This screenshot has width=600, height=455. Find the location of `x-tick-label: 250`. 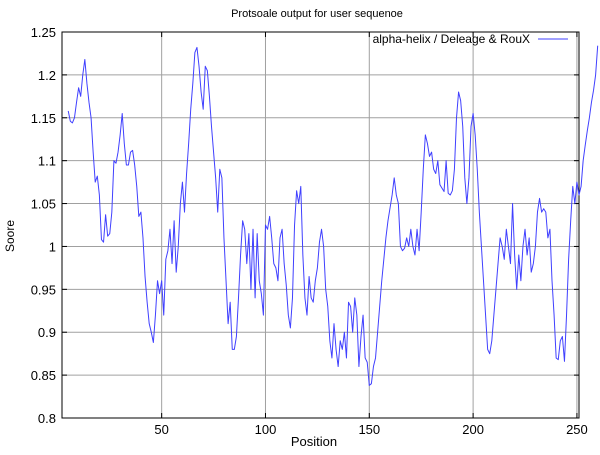

x-tick-label: 250 is located at coordinates (577, 429).